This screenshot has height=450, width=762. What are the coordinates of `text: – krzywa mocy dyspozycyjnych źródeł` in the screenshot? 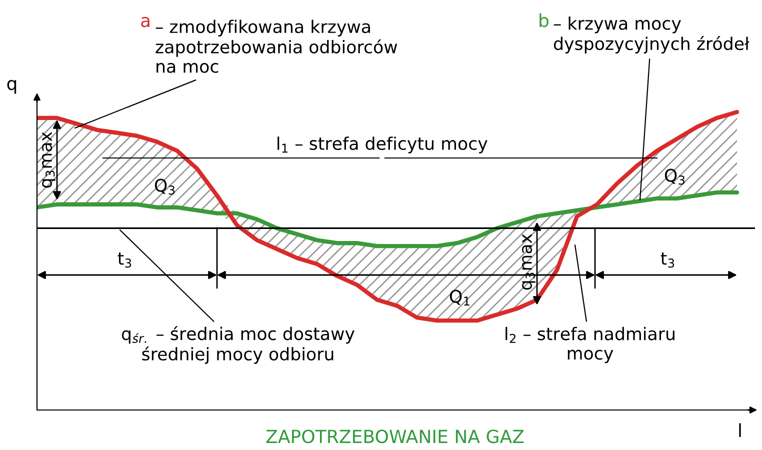 It's located at (652, 35).